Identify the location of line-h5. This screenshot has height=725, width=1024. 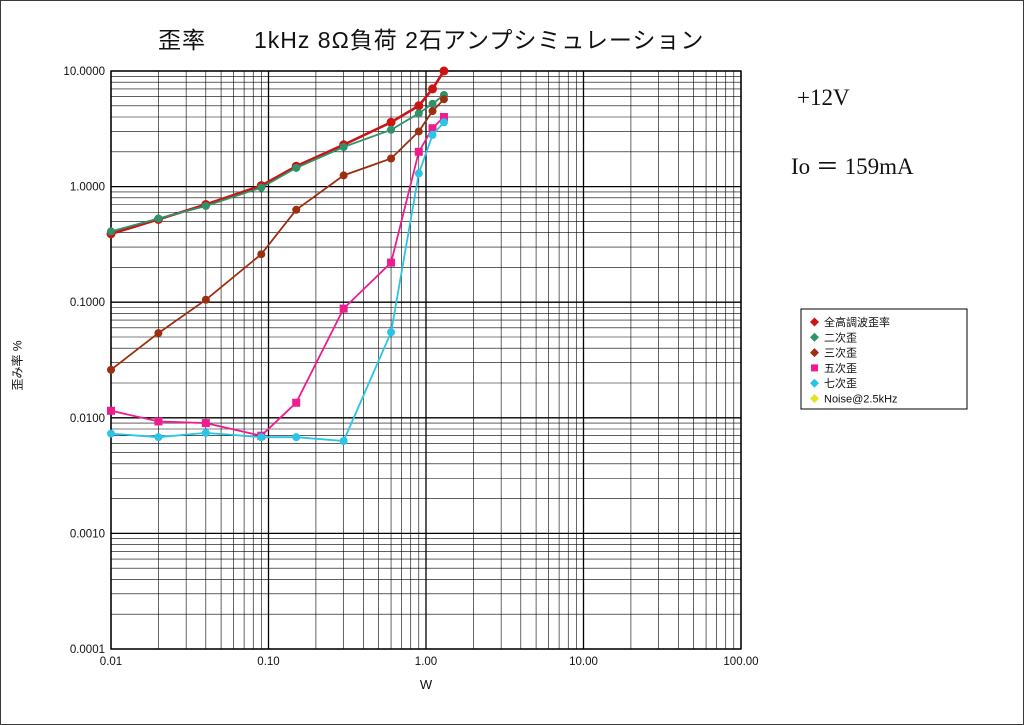
(277, 276).